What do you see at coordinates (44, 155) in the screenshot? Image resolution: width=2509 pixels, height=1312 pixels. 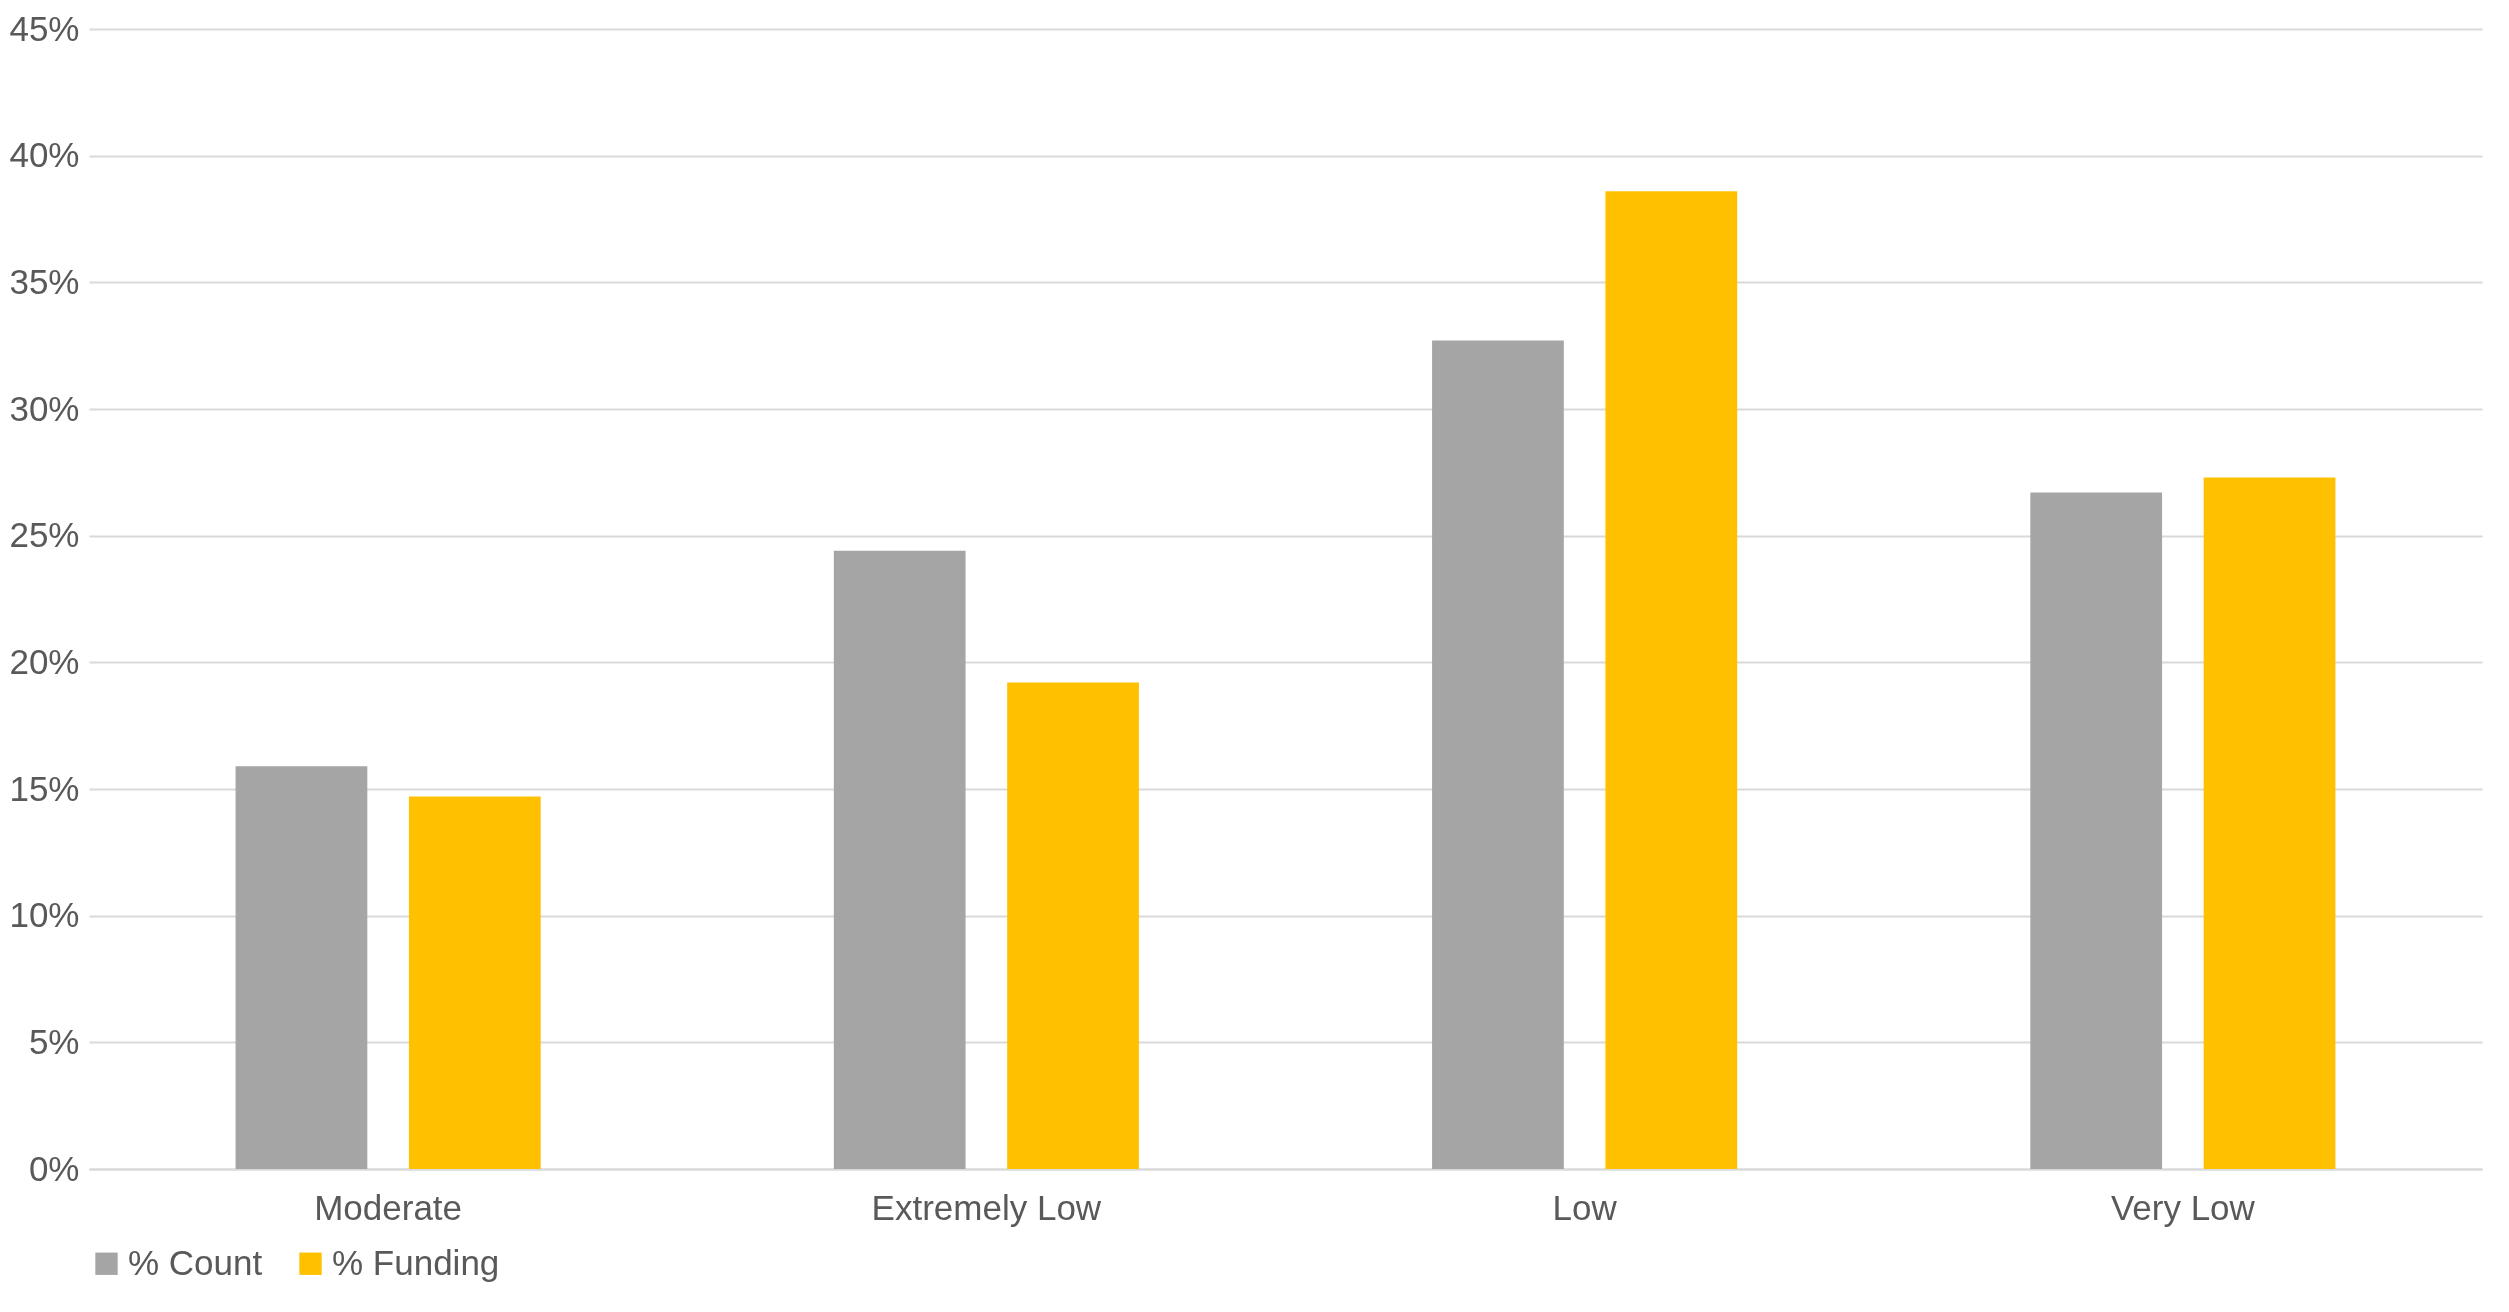 I see `y-tick-label: 40%` at bounding box center [44, 155].